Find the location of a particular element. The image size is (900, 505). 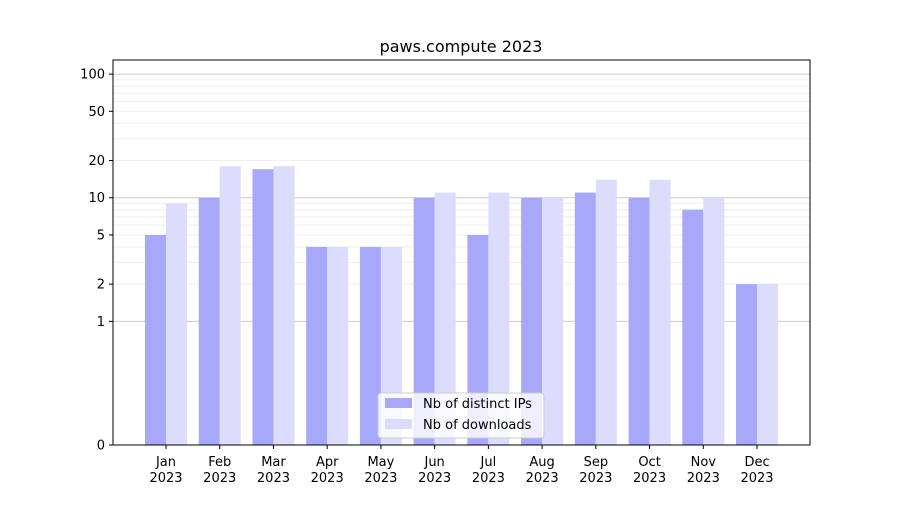

legend-box is located at coordinates (461, 415).